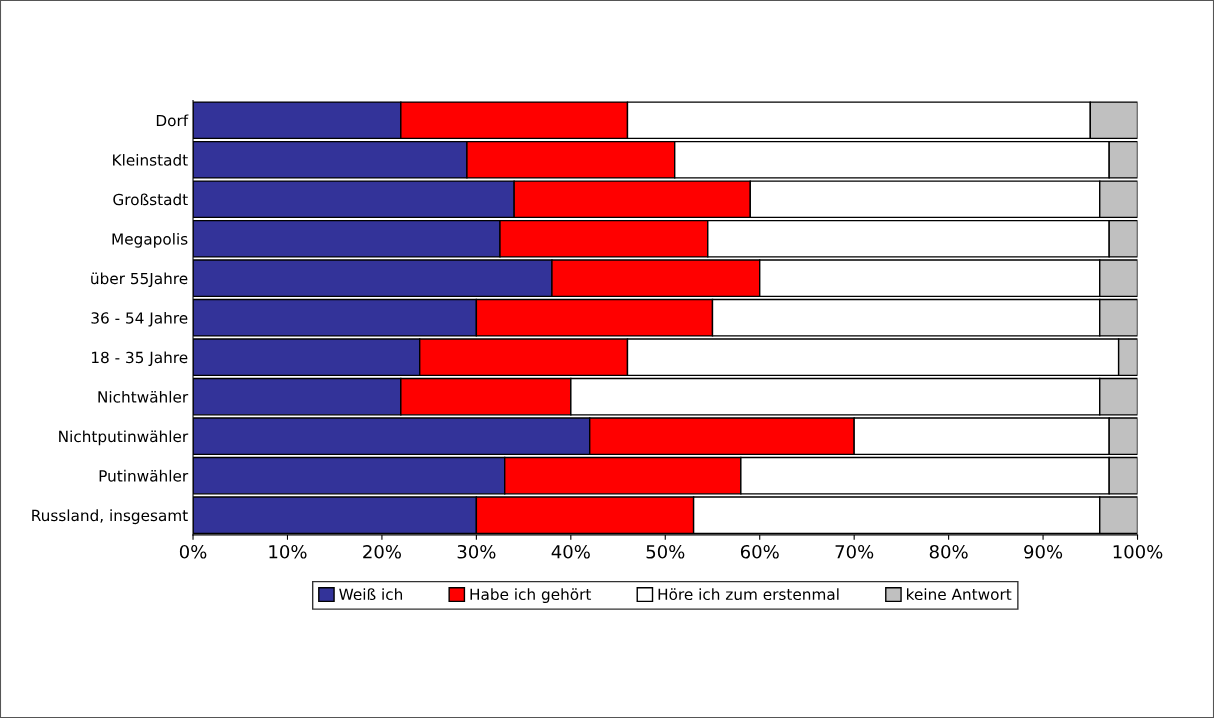 The image size is (1214, 718). What do you see at coordinates (139, 319) in the screenshot?
I see `y-tick-label: 36 - 54 Jahre` at bounding box center [139, 319].